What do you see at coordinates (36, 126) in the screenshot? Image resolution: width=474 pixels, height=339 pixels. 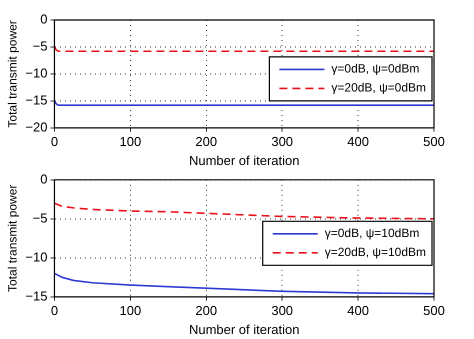 I see `y-tick-label: −20` at bounding box center [36, 126].